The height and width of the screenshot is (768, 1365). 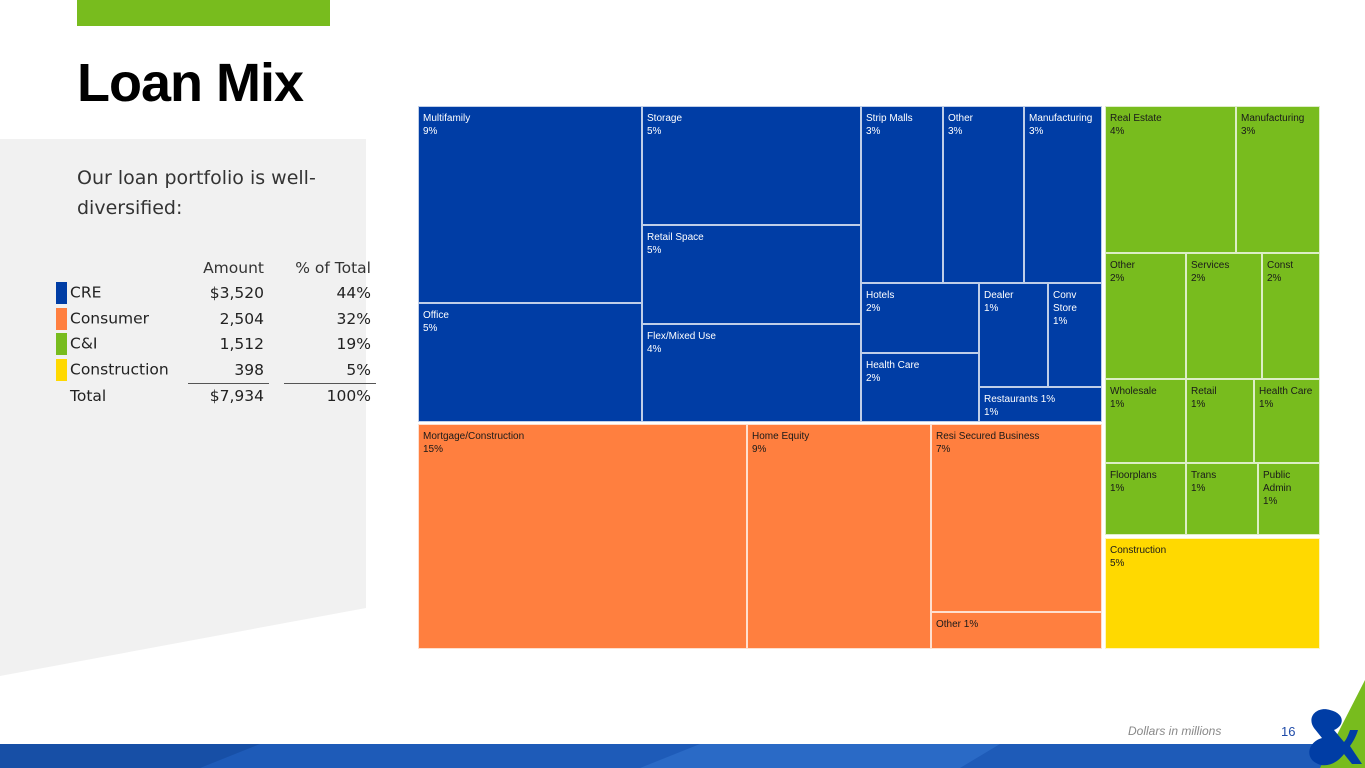 What do you see at coordinates (1287, 421) in the screenshot?
I see `treemap-tile: Health Care 1%` at bounding box center [1287, 421].